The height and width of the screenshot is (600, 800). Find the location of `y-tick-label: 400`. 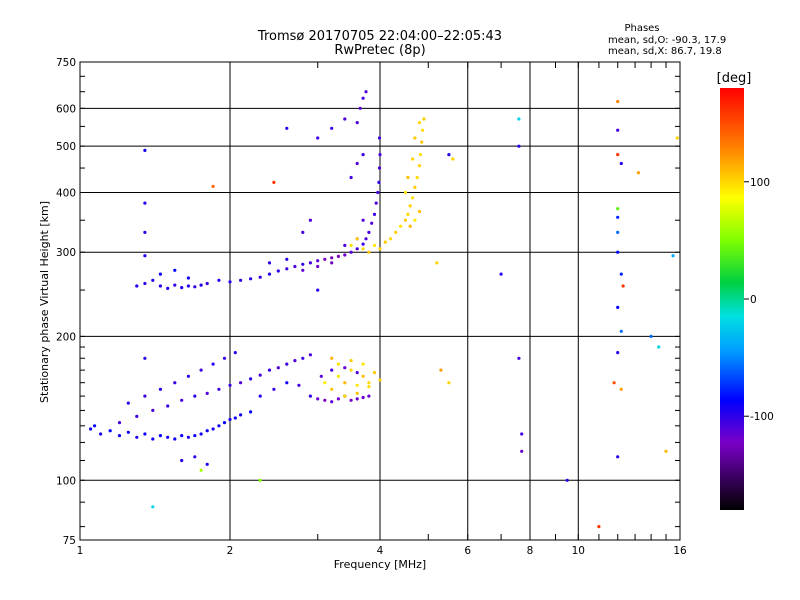

y-tick-label: 400 is located at coordinates (66, 193).